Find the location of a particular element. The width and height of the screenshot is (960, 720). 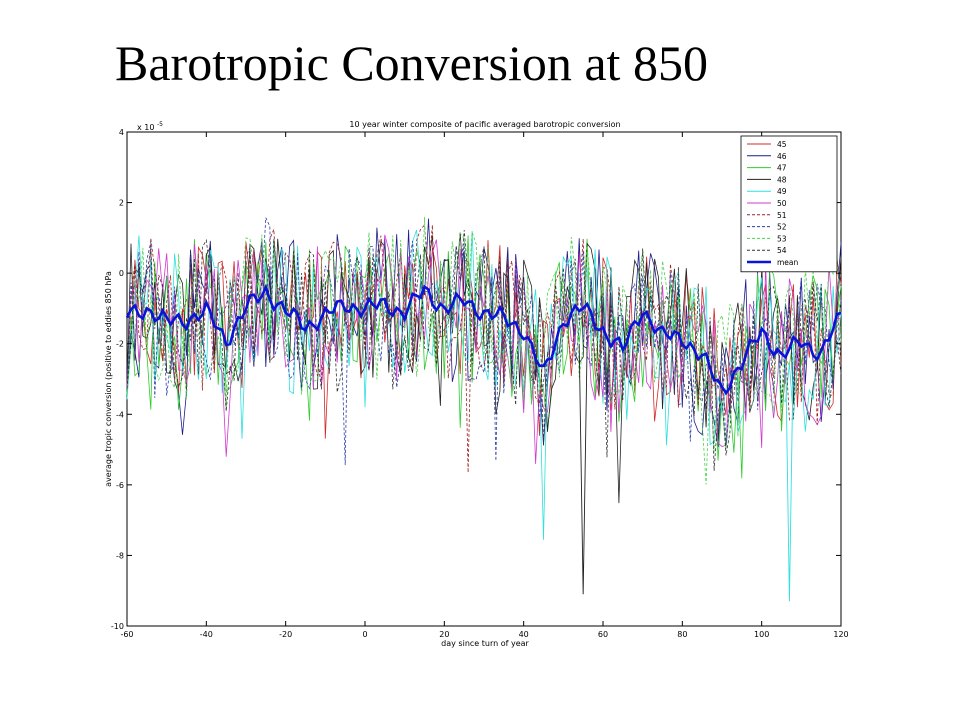

legend-box is located at coordinates (789, 204).